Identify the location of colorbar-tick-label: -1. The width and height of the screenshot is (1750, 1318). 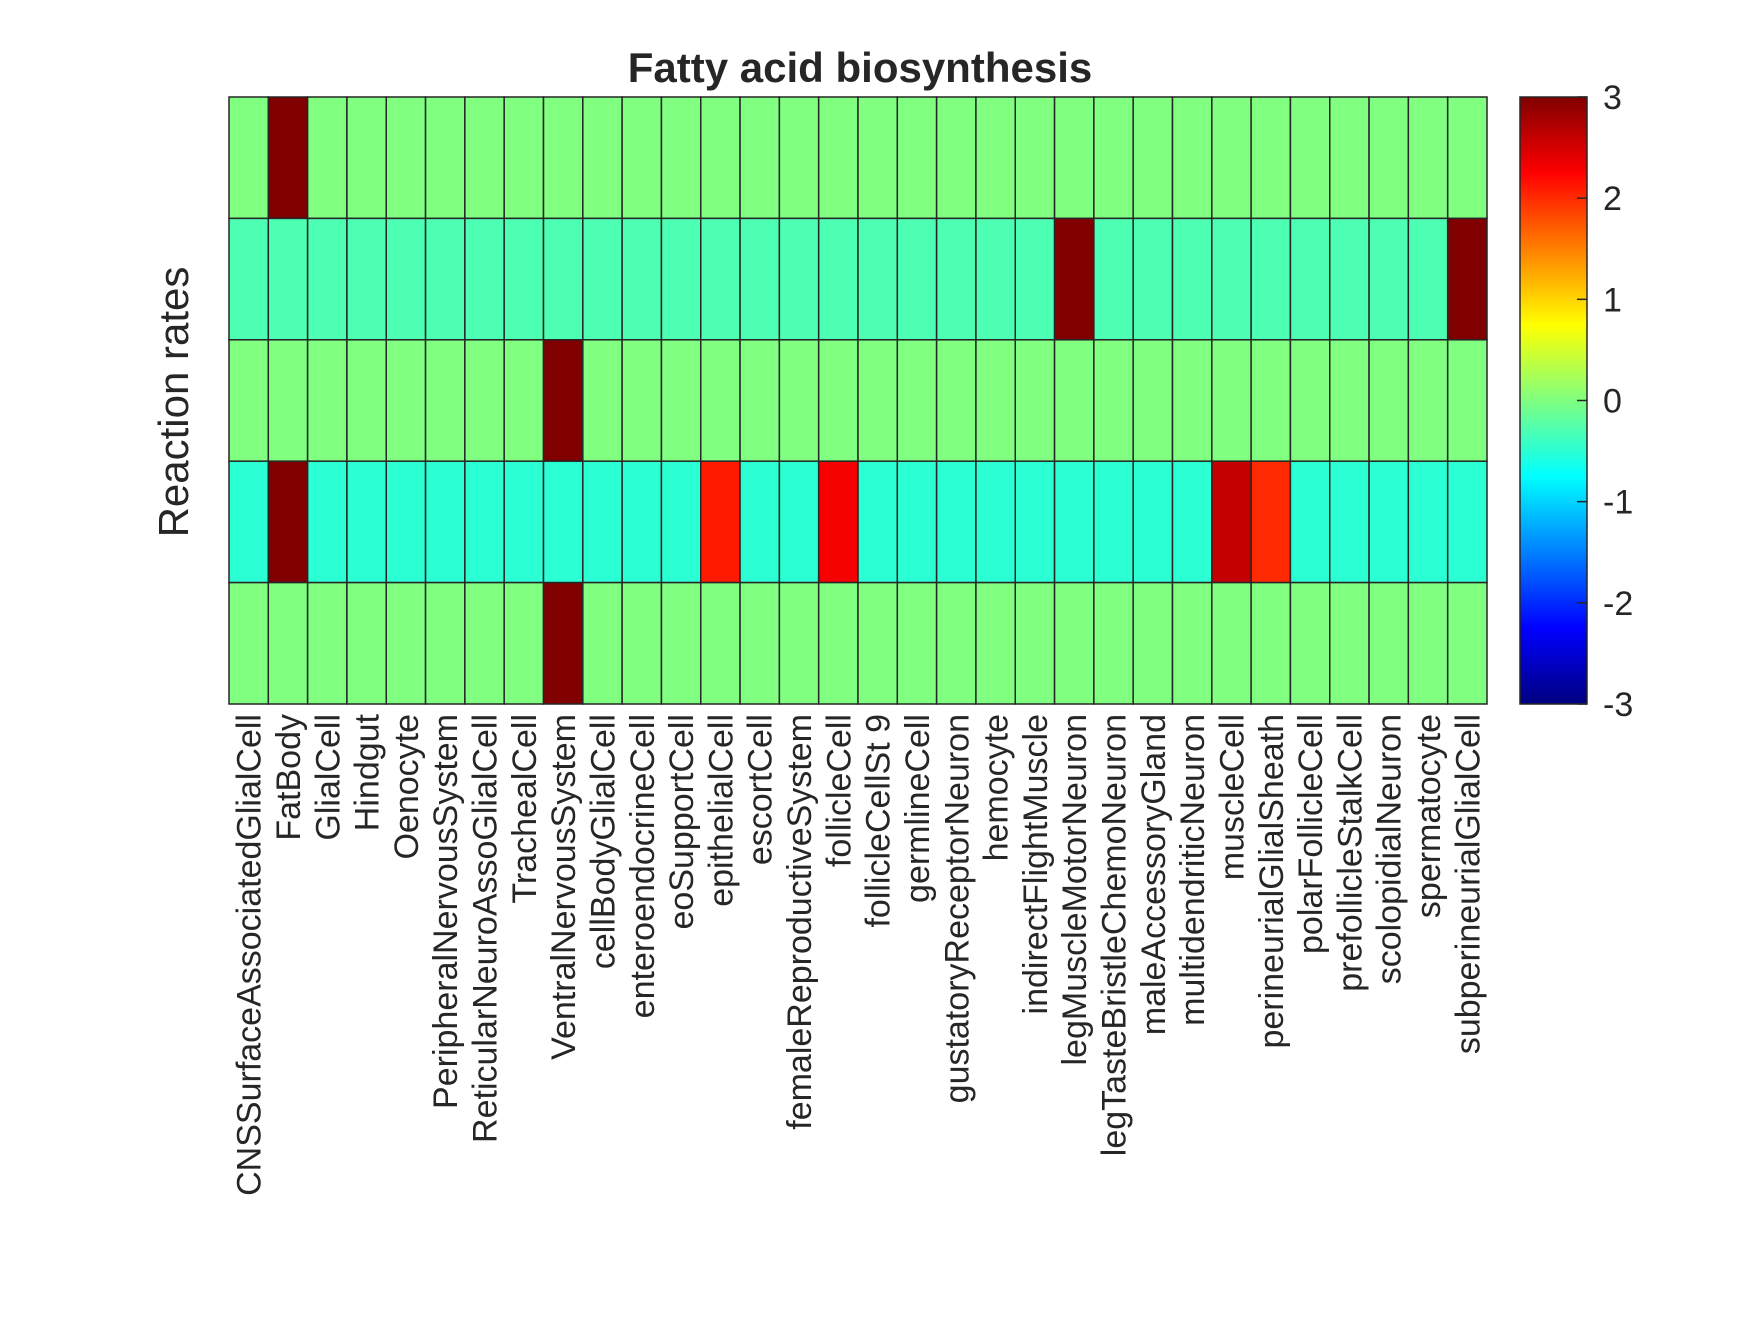
(1618, 503).